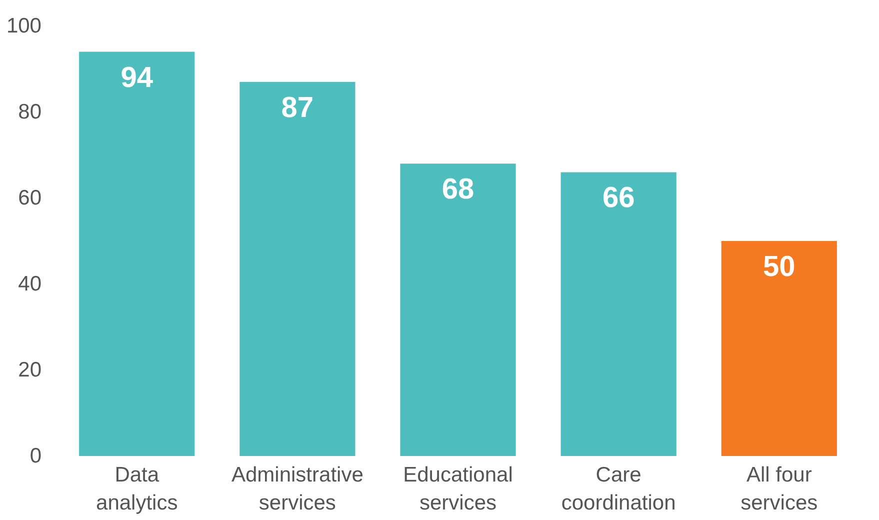 This screenshot has height=520, width=879. What do you see at coordinates (458, 489) in the screenshot?
I see `x-tick-label: Educational services` at bounding box center [458, 489].